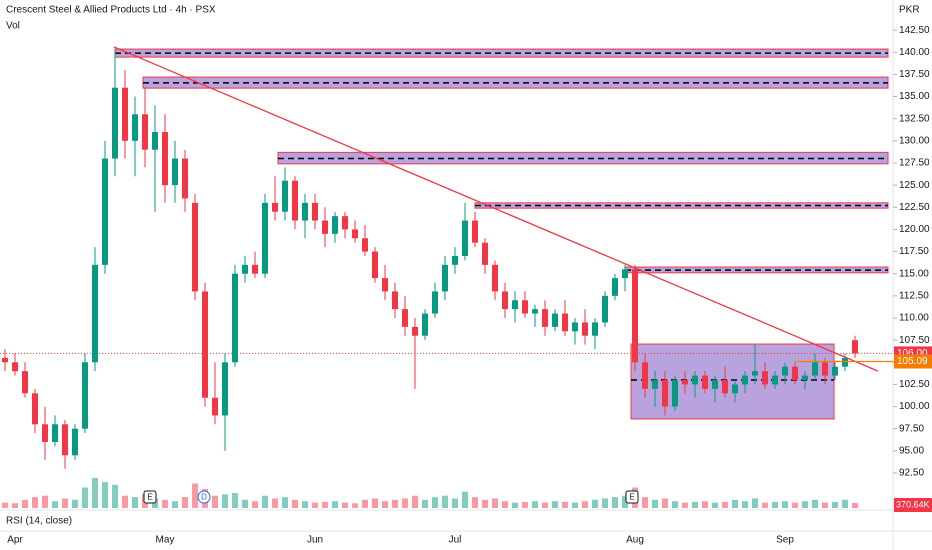 The width and height of the screenshot is (932, 550). Describe the element at coordinates (914, 384) in the screenshot. I see `y-tick-label: 102.50` at that location.